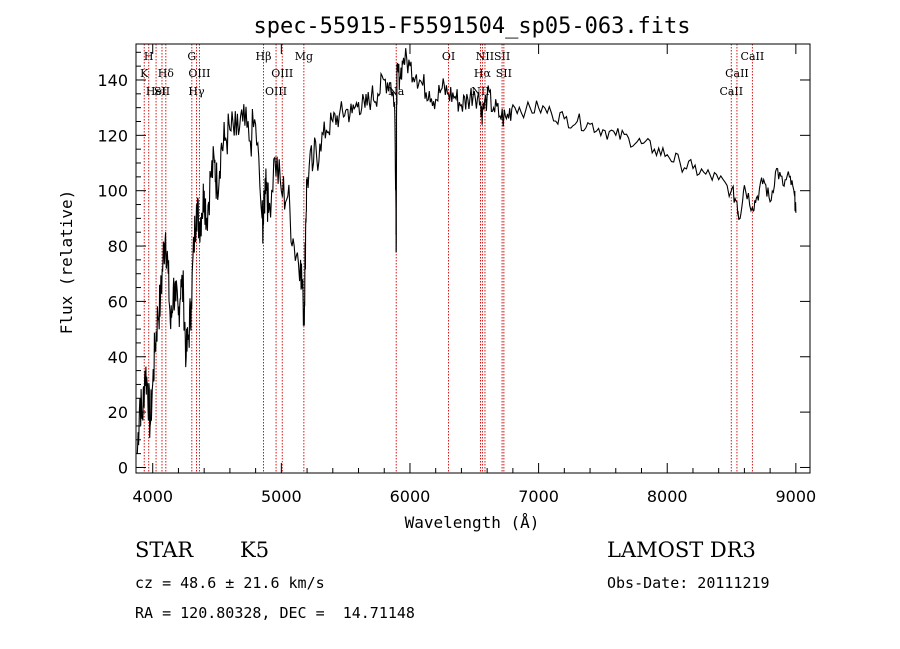 The image size is (900, 649). Describe the element at coordinates (255, 550) in the screenshot. I see `object-subclass: K5` at that location.